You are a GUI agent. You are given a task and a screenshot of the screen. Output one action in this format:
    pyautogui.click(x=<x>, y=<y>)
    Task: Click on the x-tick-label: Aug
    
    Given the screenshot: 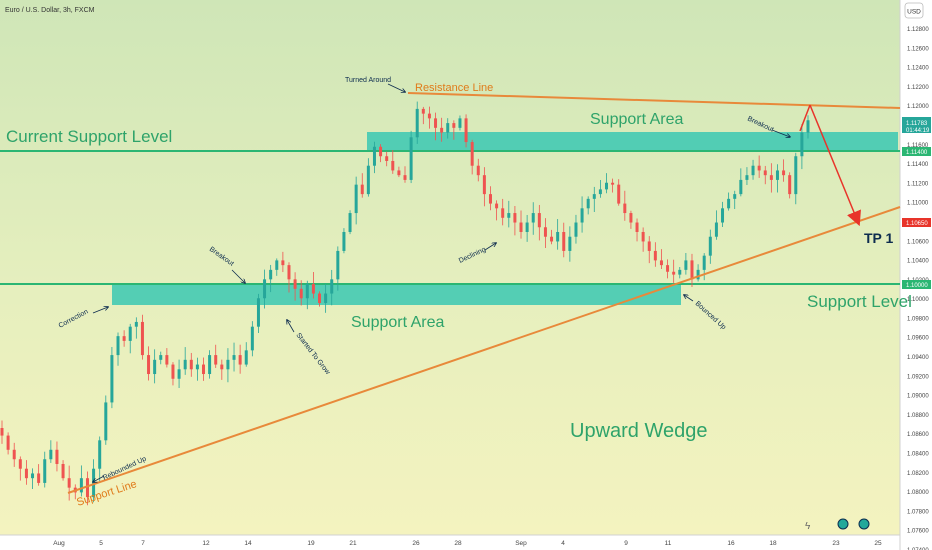 What is the action you would take?
    pyautogui.click(x=59, y=543)
    